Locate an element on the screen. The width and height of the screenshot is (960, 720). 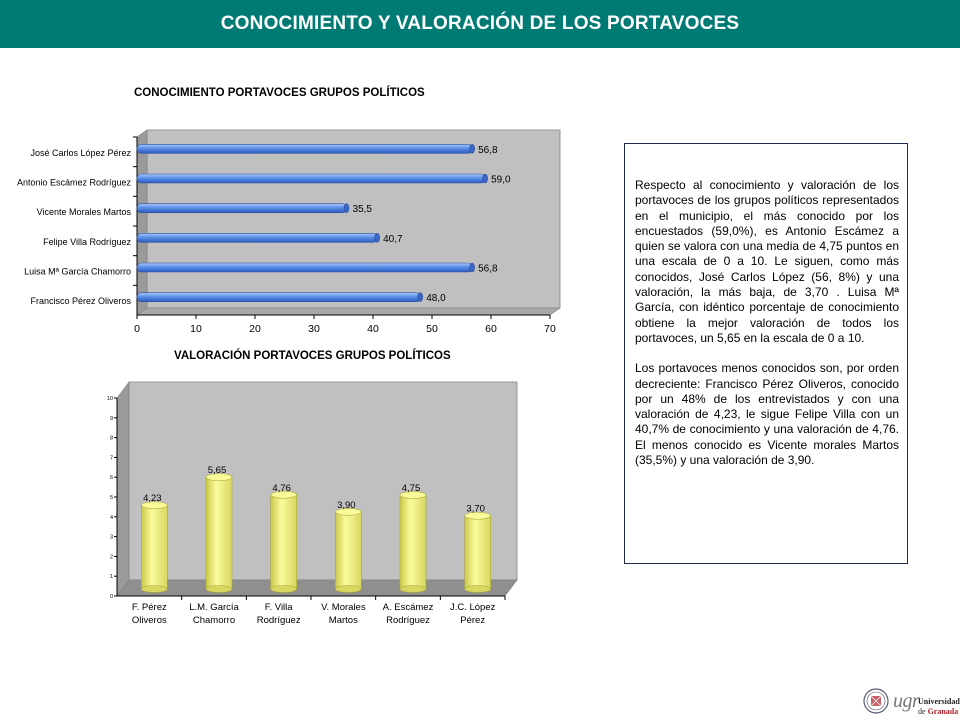
x-tick-label: 10 is located at coordinates (196, 329).